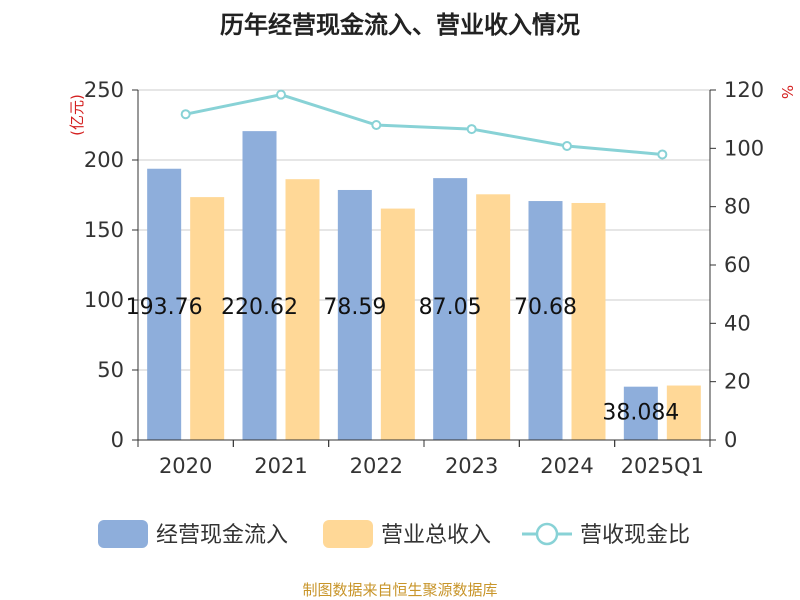 The height and width of the screenshot is (600, 800). What do you see at coordinates (348, 534) in the screenshot?
I see `legend-swatch-revenue` at bounding box center [348, 534].